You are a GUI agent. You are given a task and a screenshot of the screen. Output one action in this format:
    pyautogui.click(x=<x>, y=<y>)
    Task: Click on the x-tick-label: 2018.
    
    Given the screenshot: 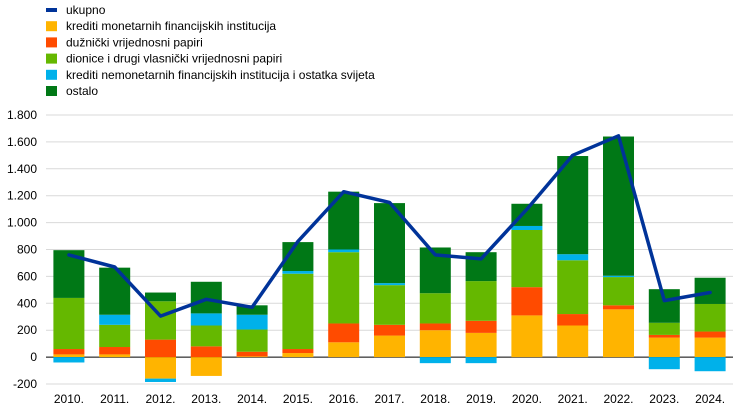 What is the action you would take?
    pyautogui.click(x=435, y=399)
    